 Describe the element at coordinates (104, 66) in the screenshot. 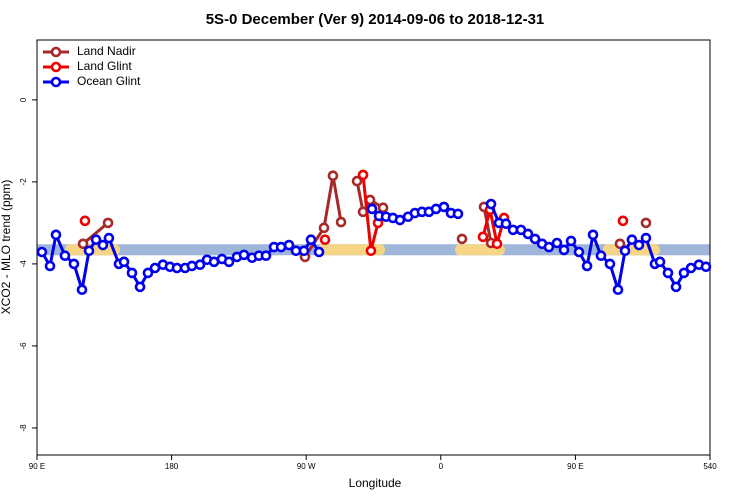

I see `legend-label: Land Glint` at that location.